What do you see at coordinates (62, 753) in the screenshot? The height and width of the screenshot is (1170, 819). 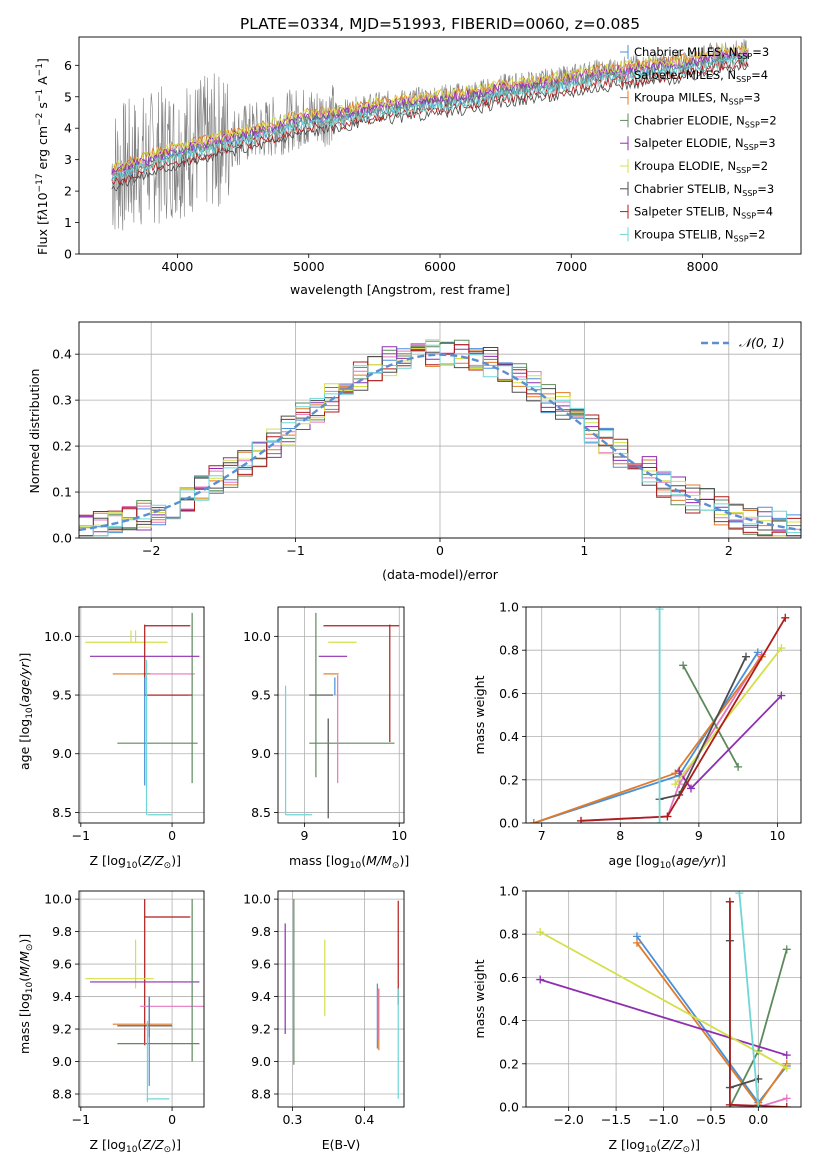 I see `y-tick-label: 9.0` at bounding box center [62, 753].